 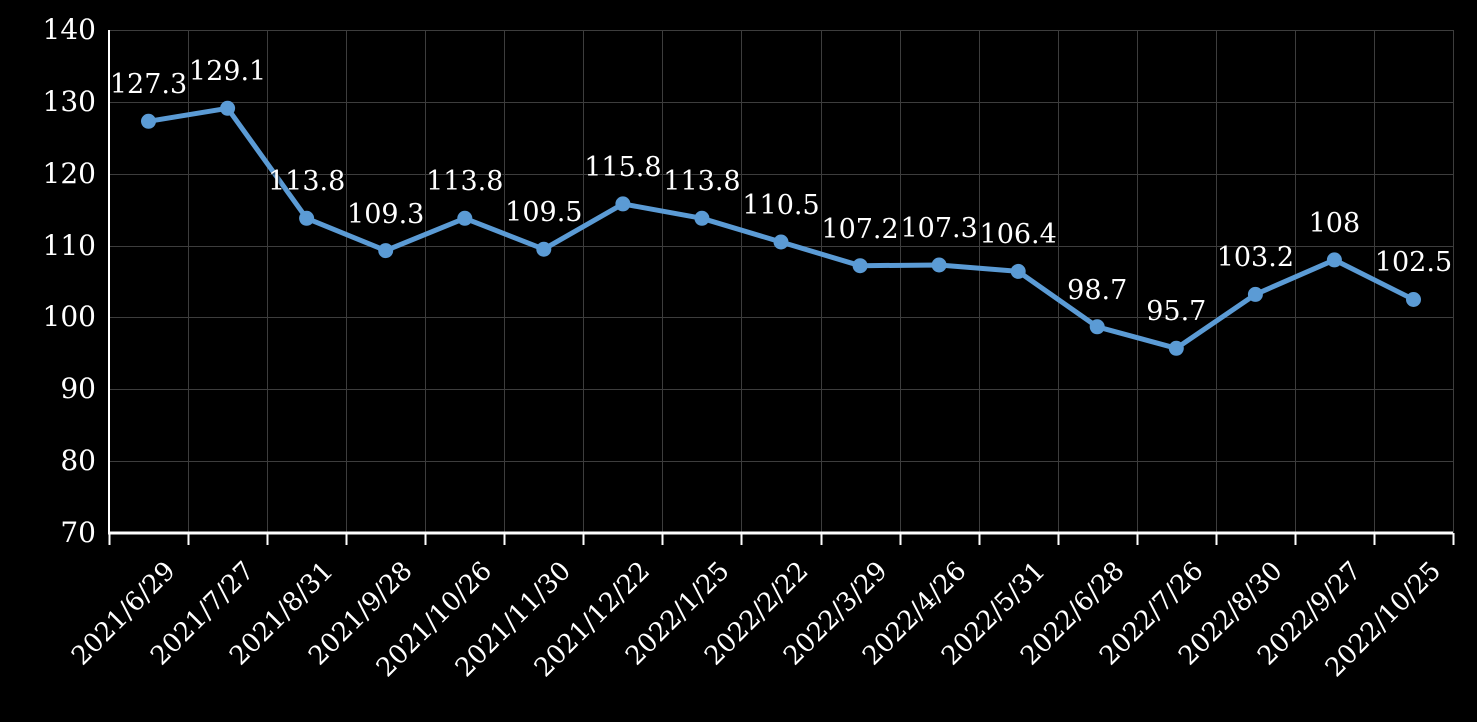 I want to click on y-axis-tick-label: 80, so click(x=78, y=461).